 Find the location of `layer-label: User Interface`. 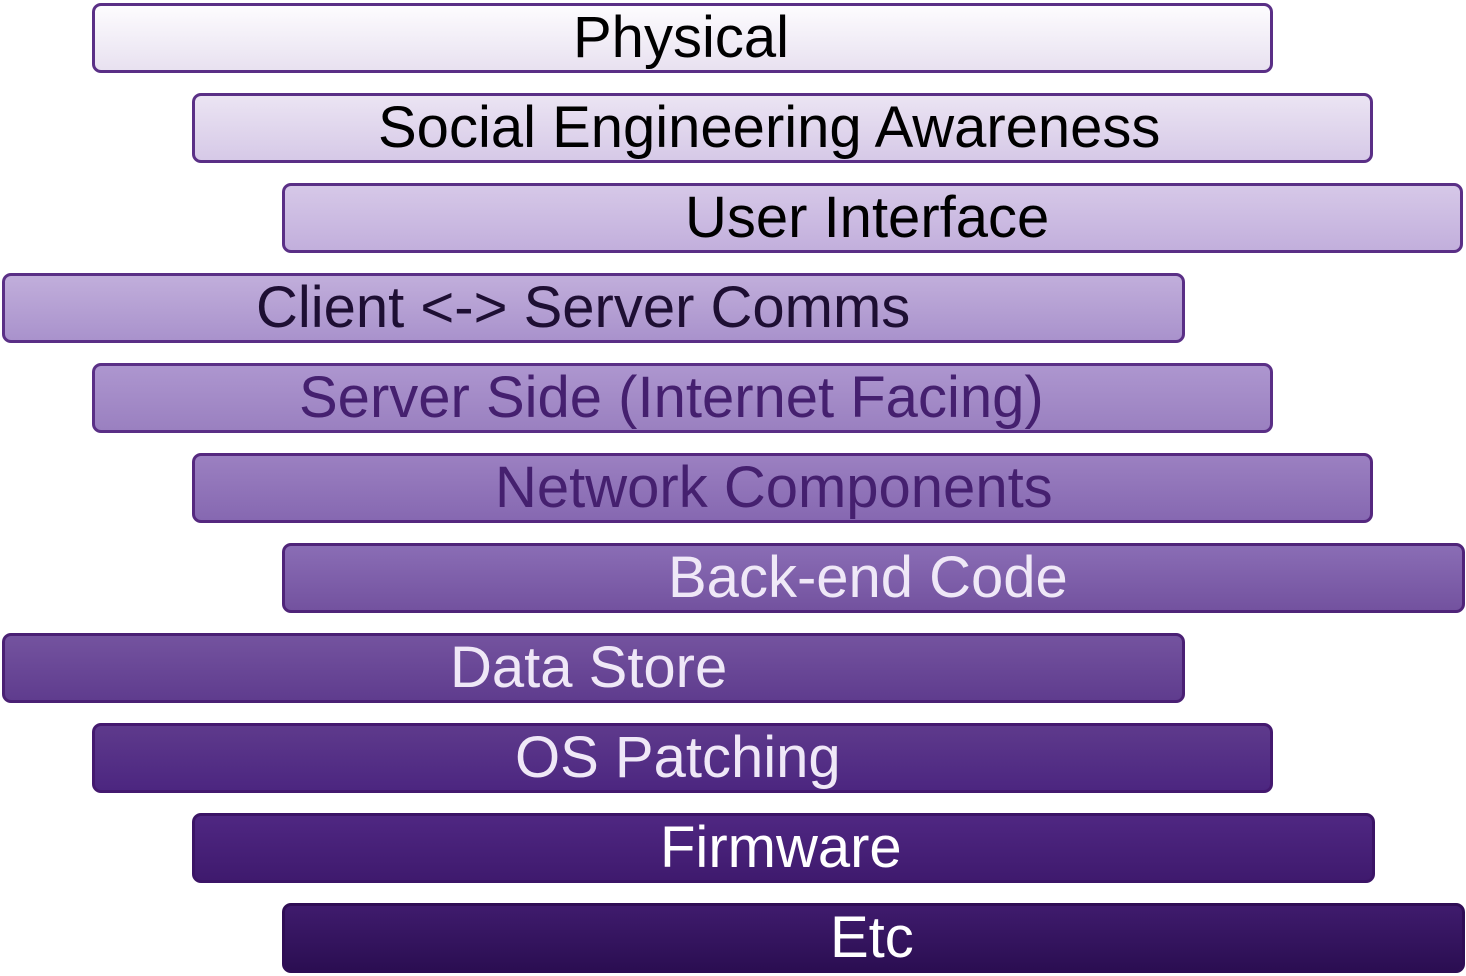

layer-label: User Interface is located at coordinates (867, 217).